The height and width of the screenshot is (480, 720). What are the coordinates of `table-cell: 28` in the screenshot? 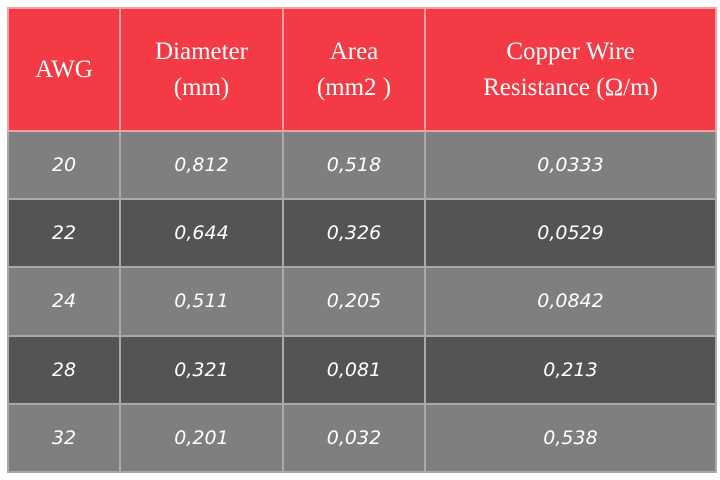 It's located at (64, 369).